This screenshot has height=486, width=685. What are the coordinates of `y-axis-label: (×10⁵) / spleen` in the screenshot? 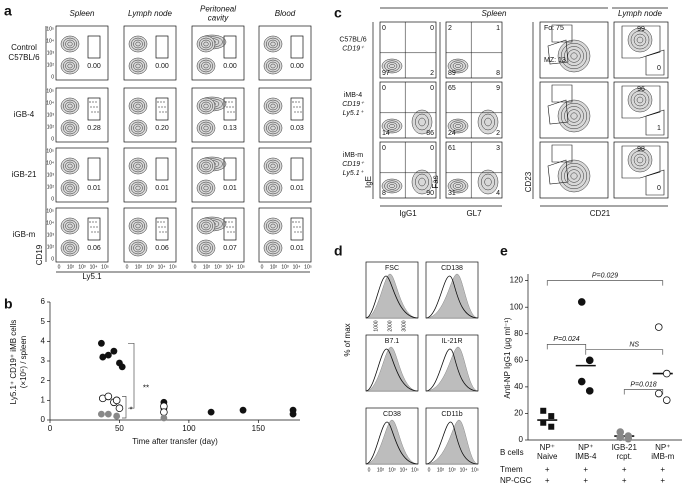 It's located at (23, 362).